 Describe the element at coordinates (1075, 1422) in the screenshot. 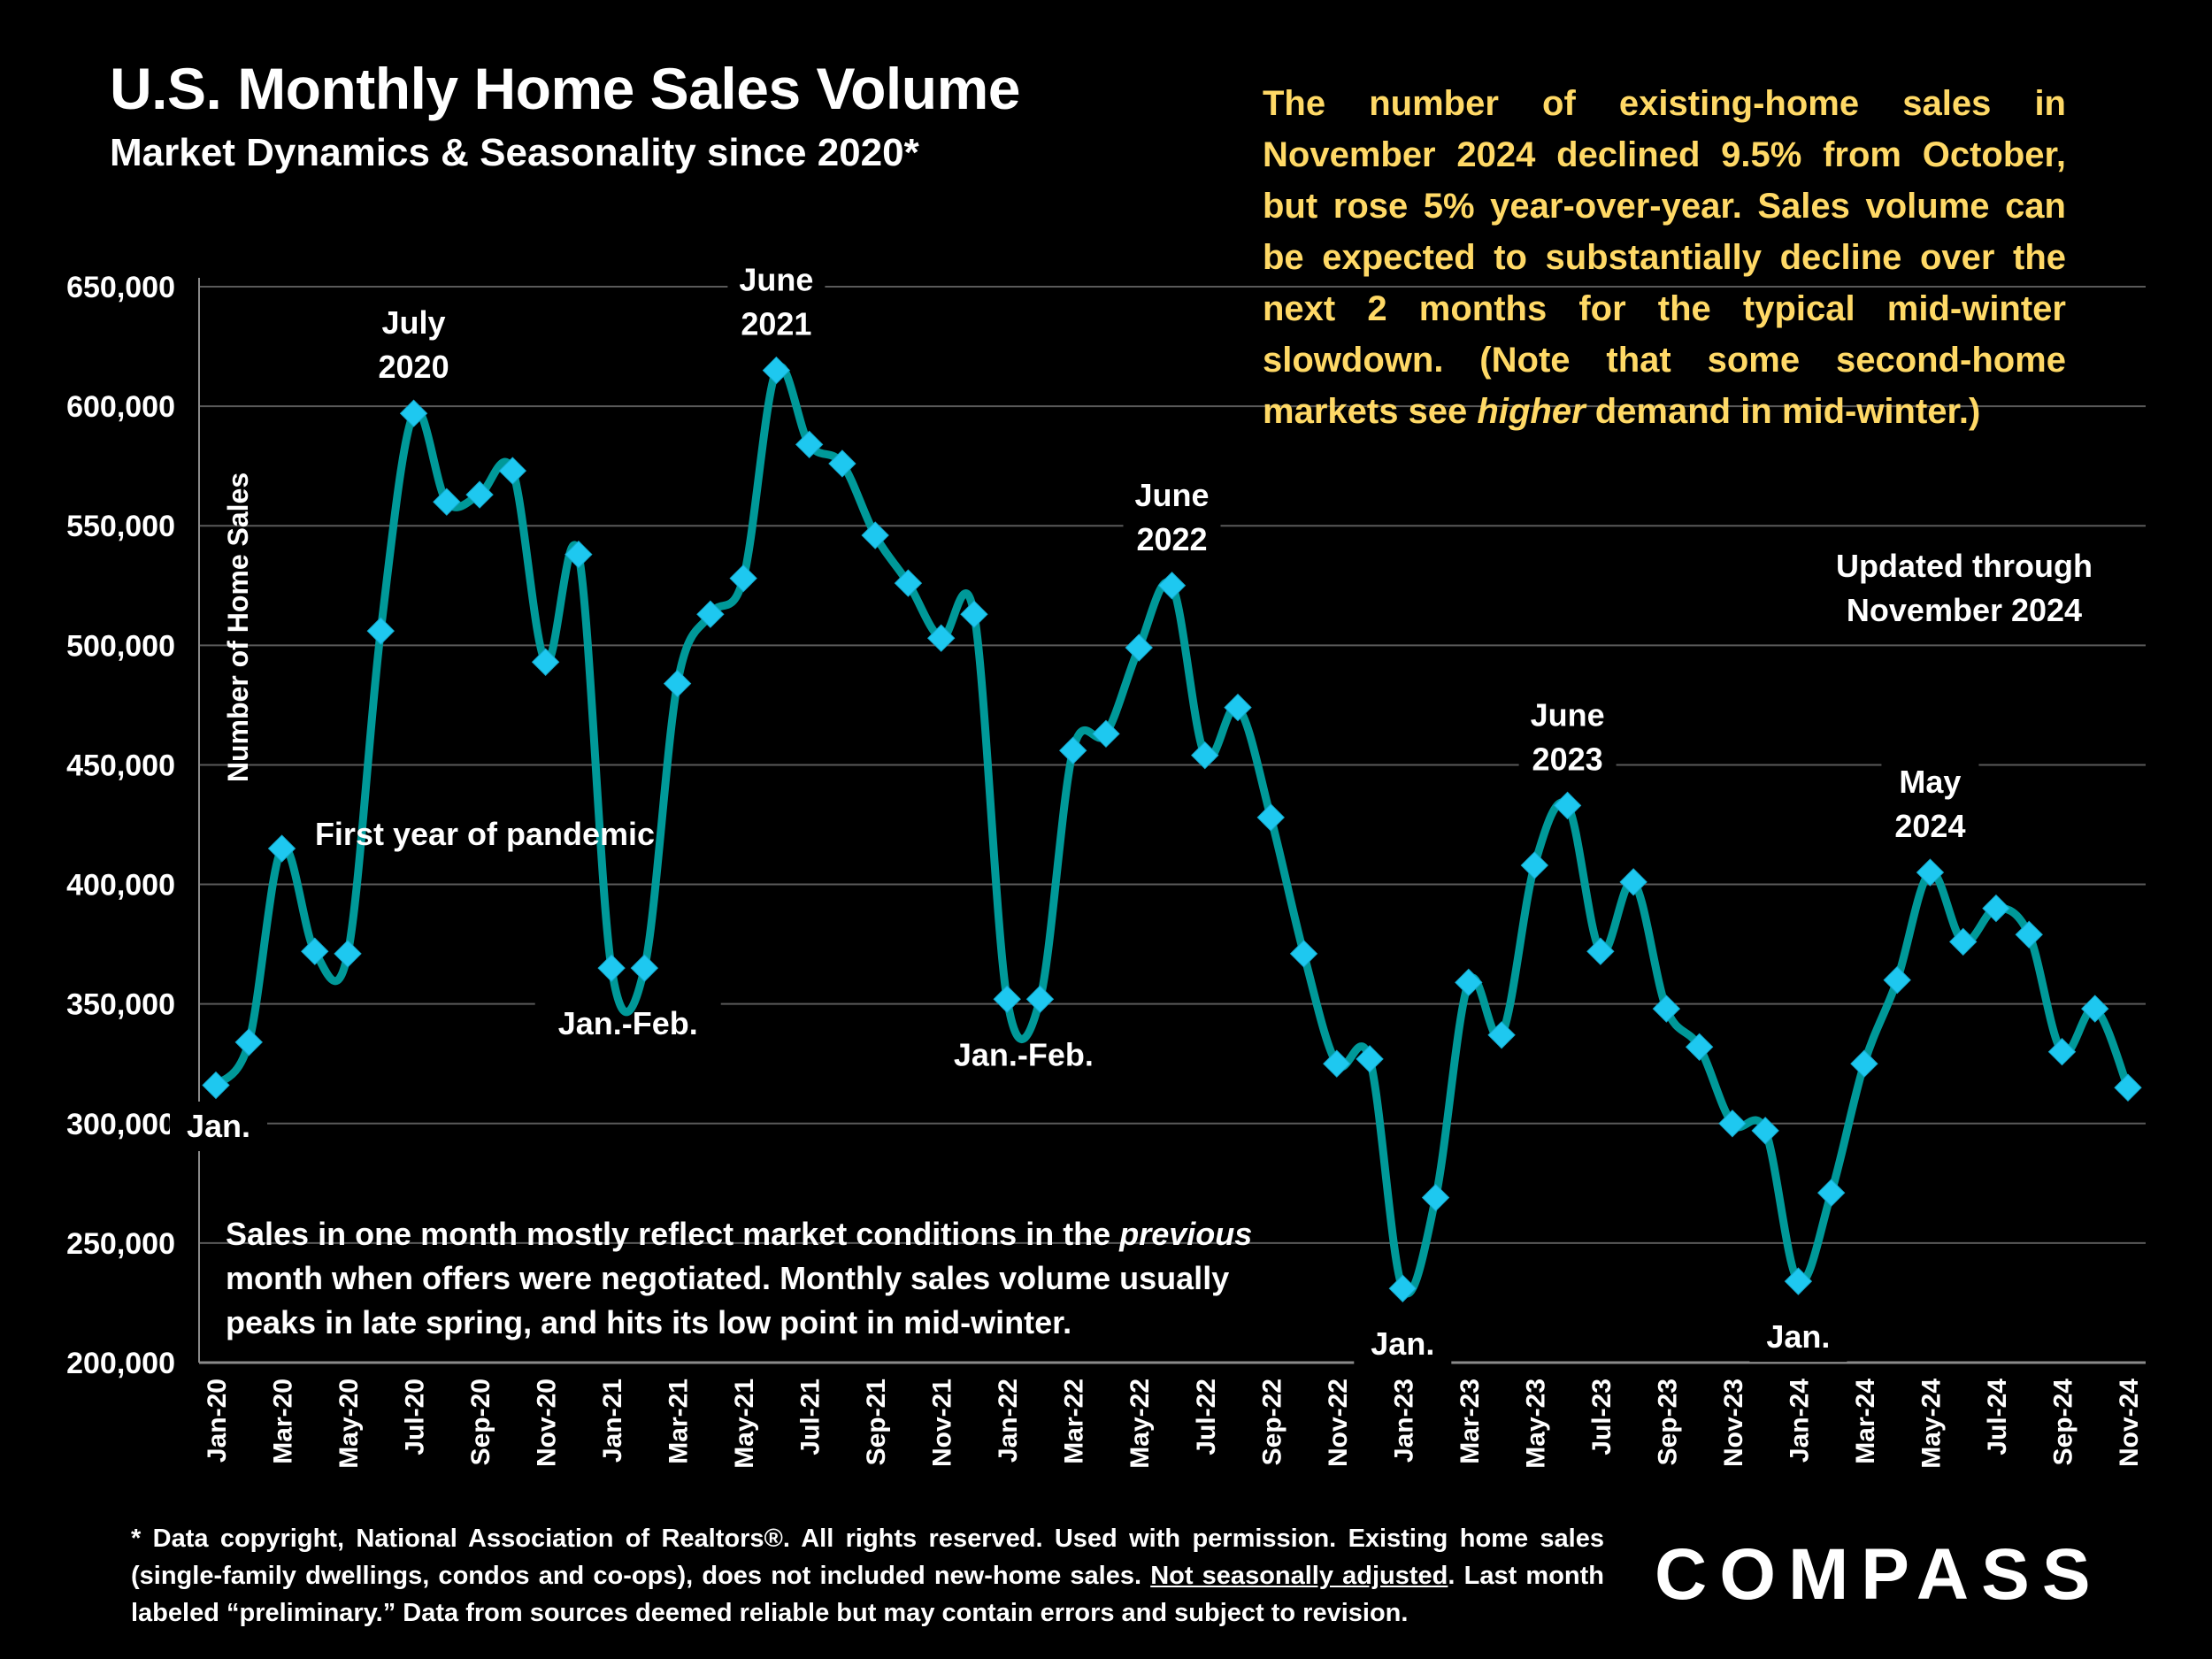

I see `x-tick-label: Mar-22` at that location.